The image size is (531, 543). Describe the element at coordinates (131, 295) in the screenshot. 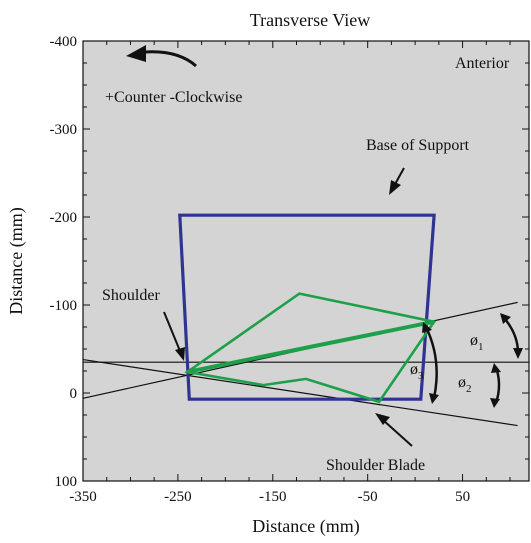

I see `annotation-shoulder: Shoulder` at that location.